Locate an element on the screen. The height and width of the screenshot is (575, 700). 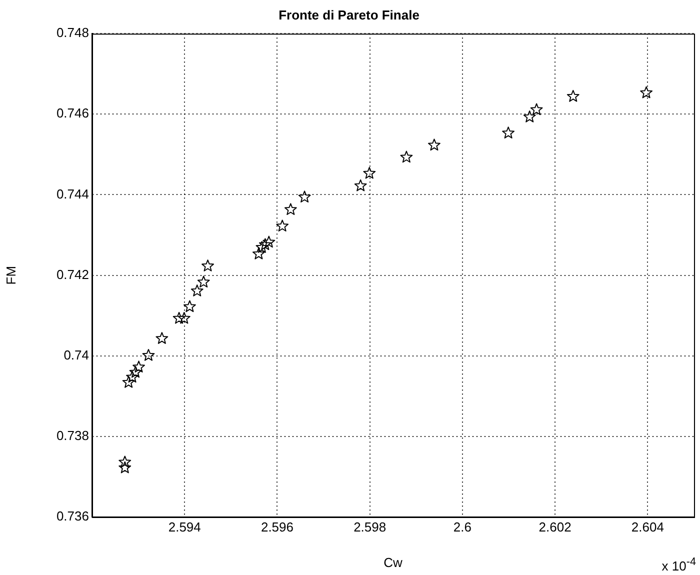
y-tick-label: 0.738 is located at coordinates (72, 436).